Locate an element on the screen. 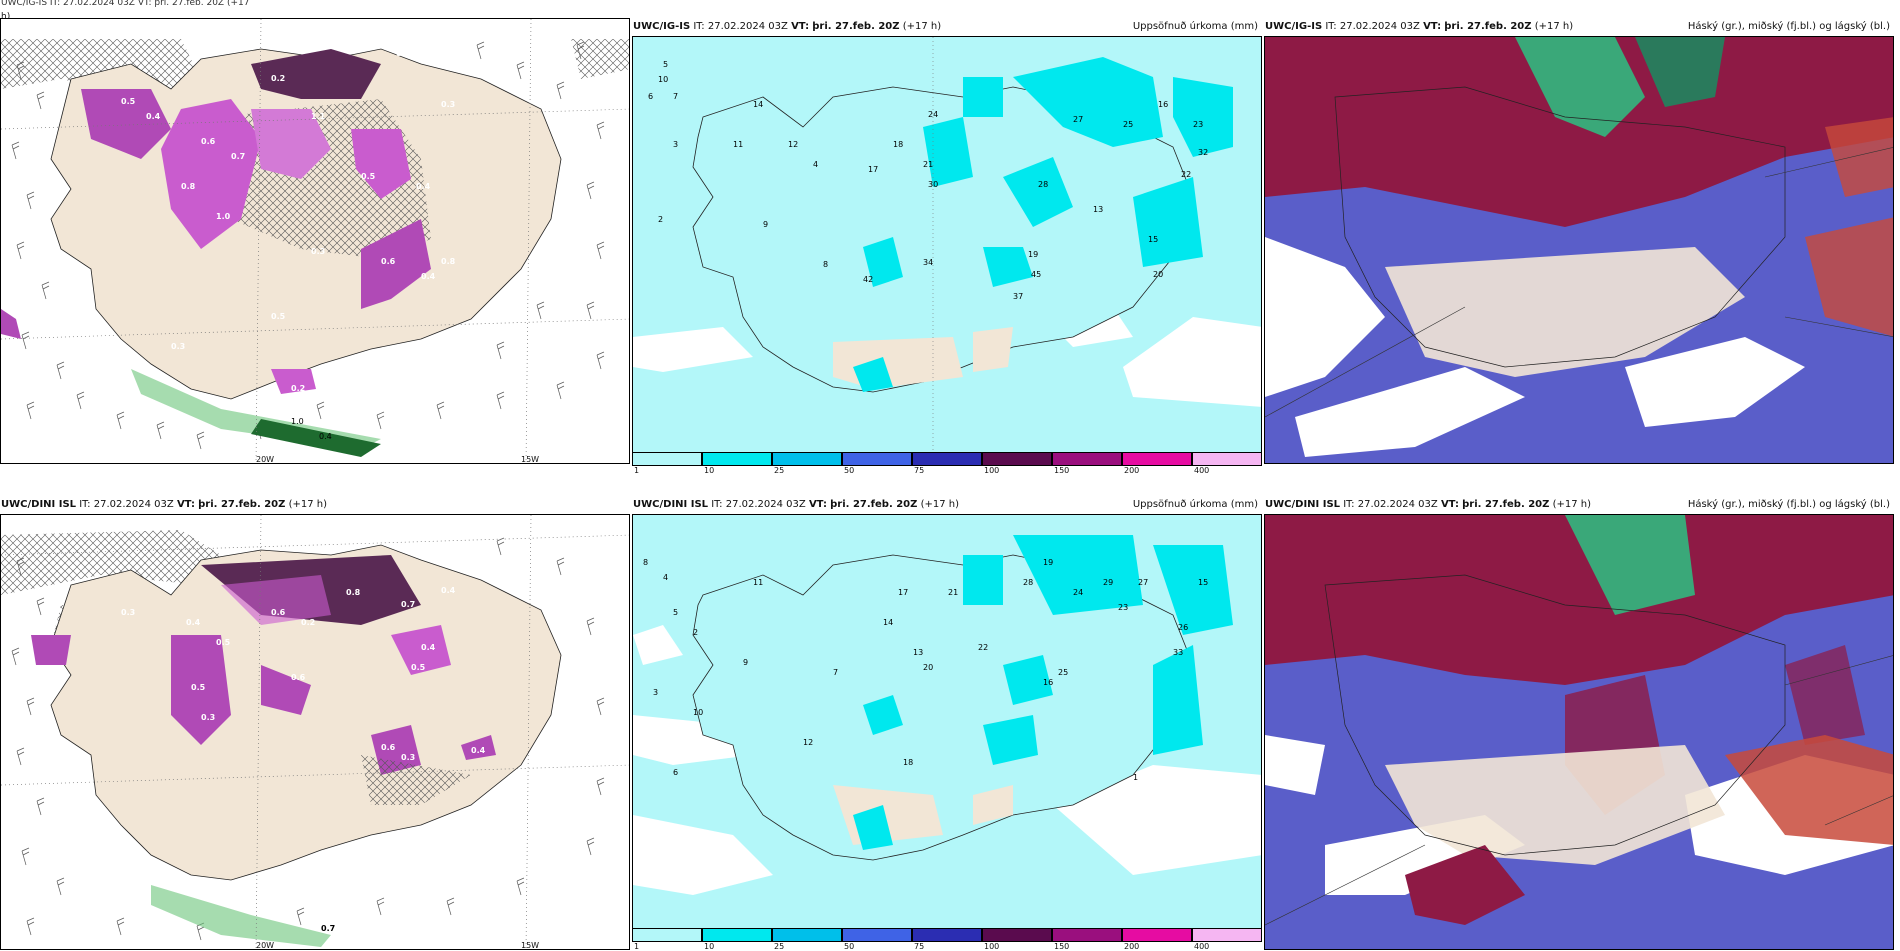 This screenshot has width=1900, height=951. precip-value: 15 is located at coordinates (1203, 582).